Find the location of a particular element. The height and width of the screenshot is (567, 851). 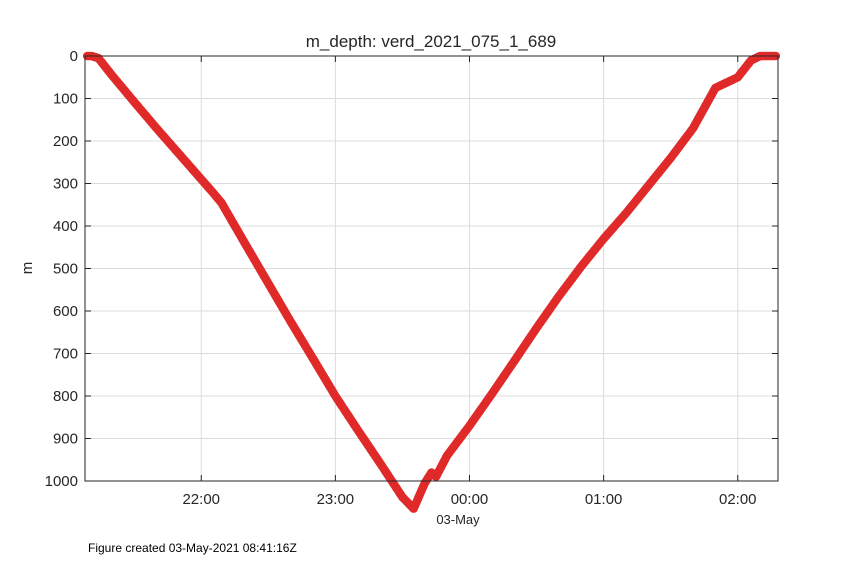

y-tick-label: 400 is located at coordinates (65, 226).